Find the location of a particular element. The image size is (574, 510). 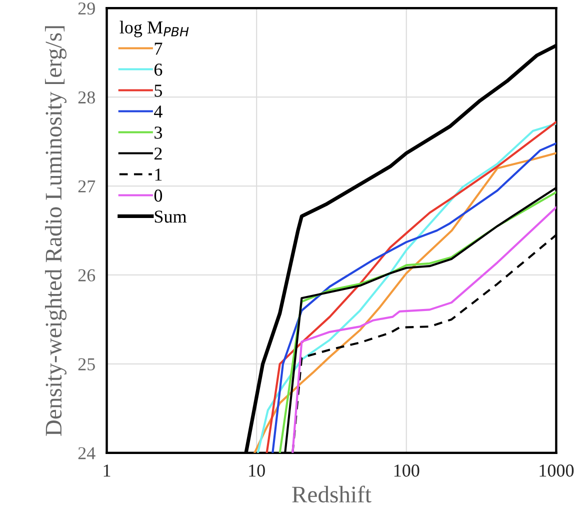

y-tick-label: 26 is located at coordinates (87, 275).